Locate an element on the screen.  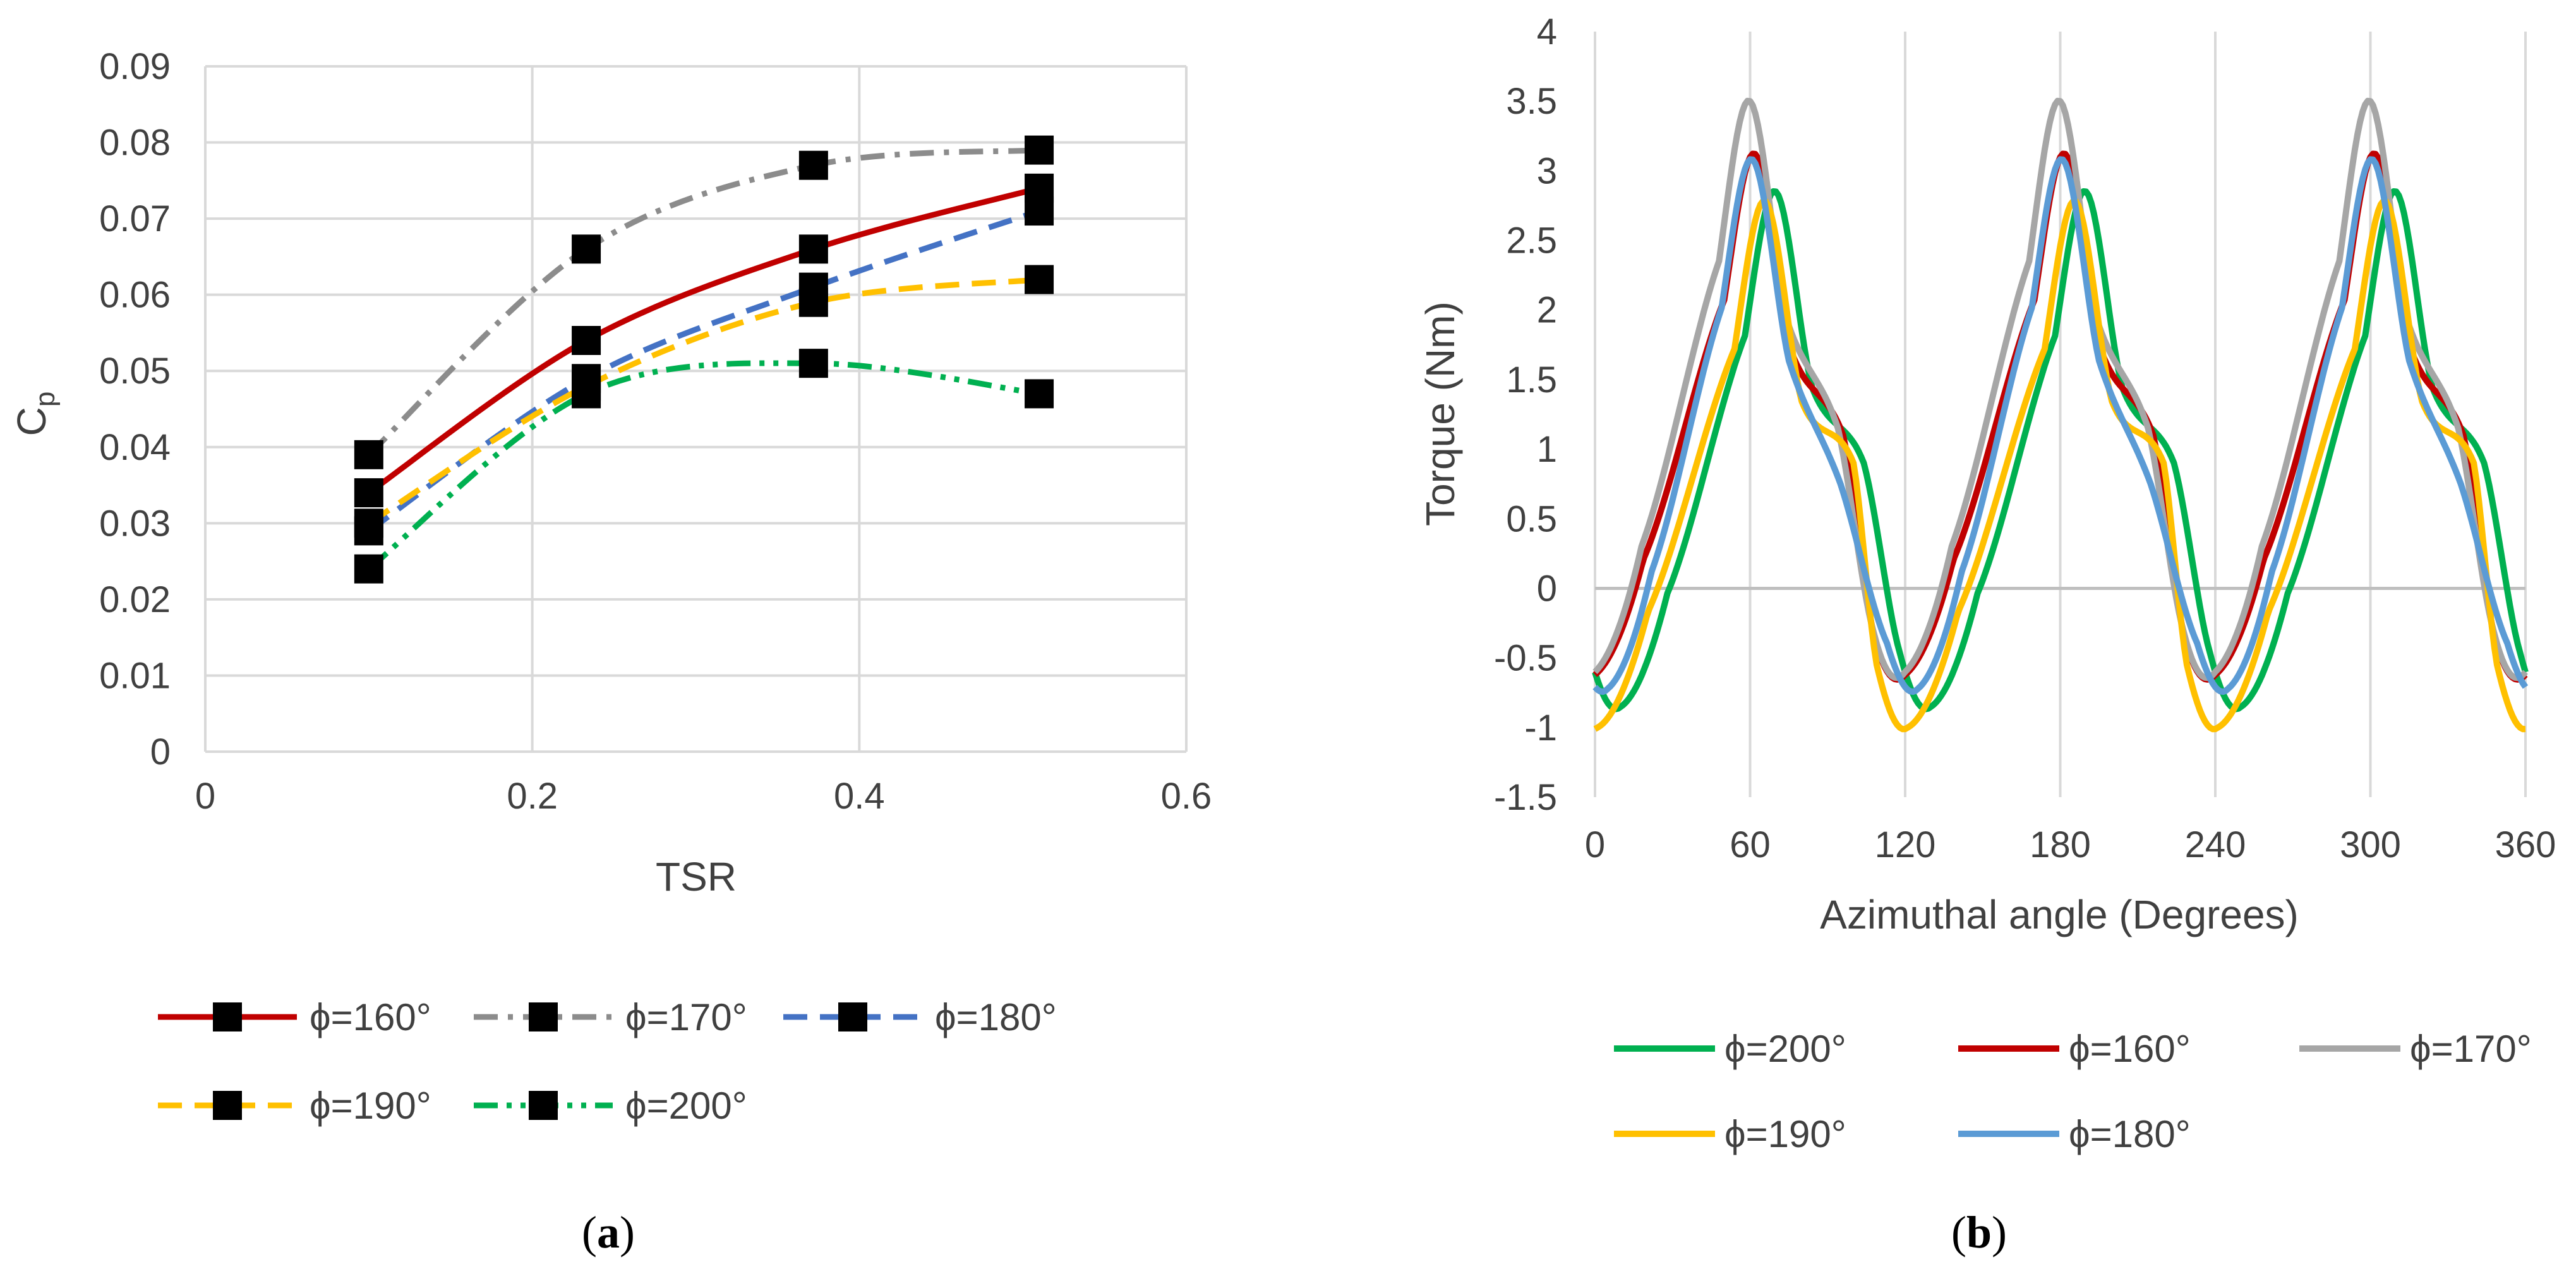
chart-a-y-tick-label: 0.01 is located at coordinates (135, 675).